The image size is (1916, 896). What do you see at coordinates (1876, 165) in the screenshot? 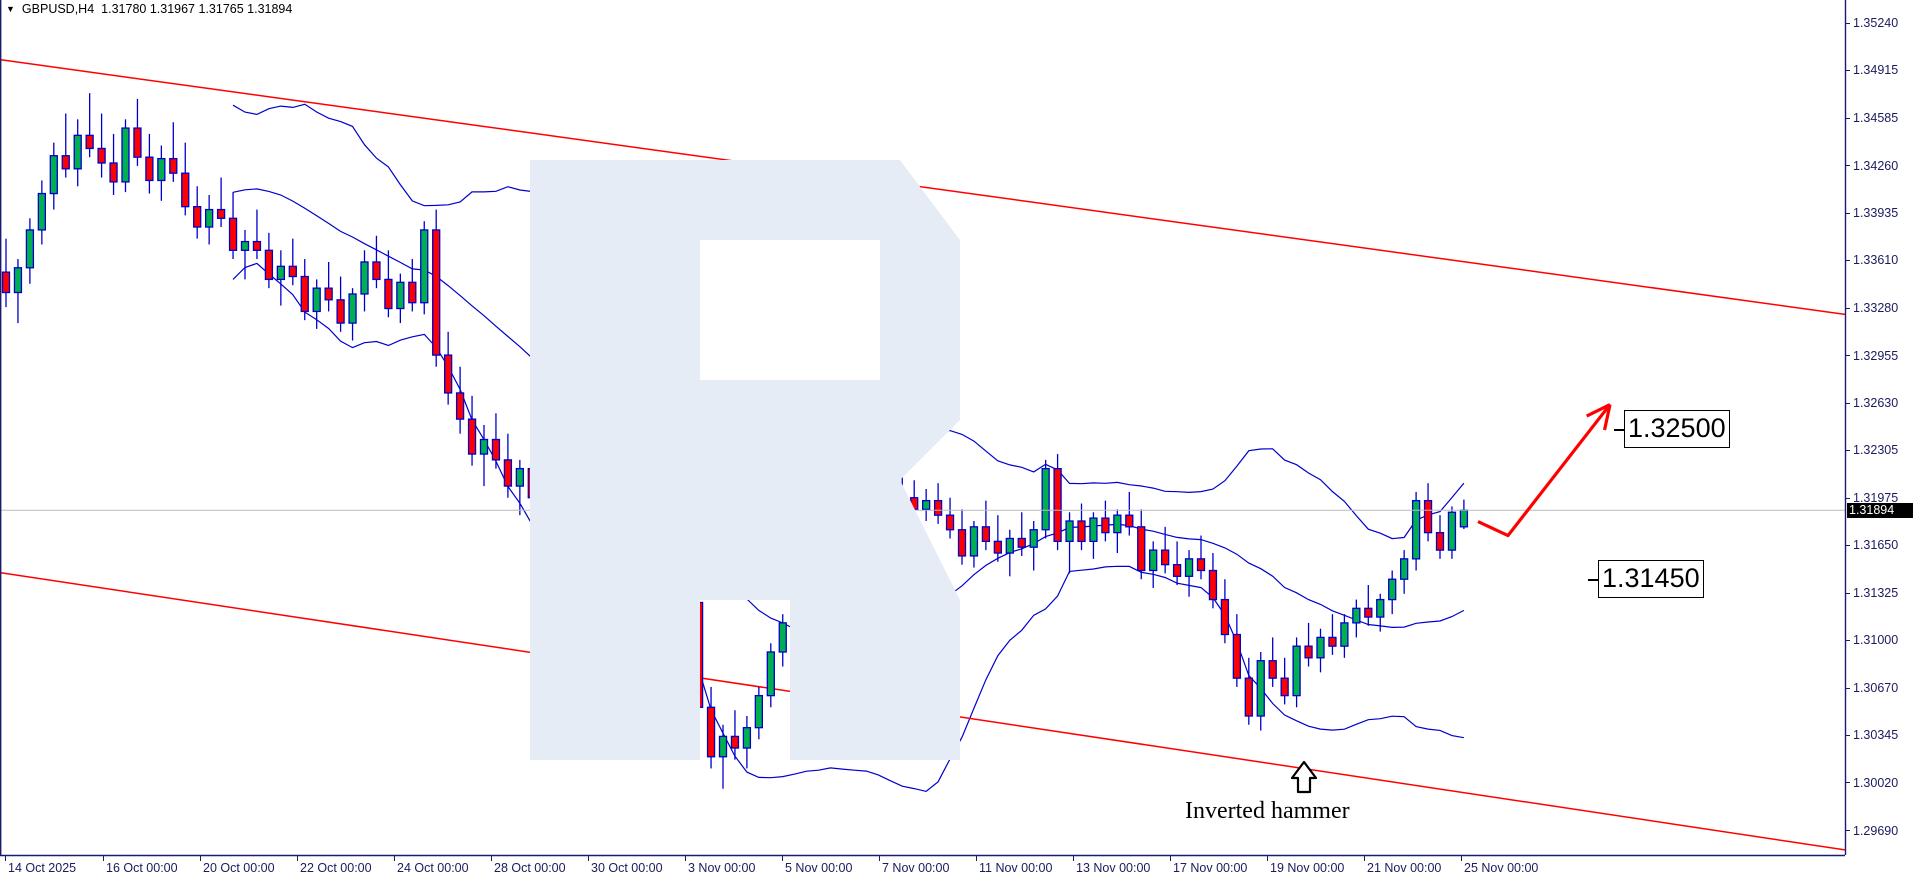
I see `price-axis-tick-label: 1.34260` at bounding box center [1876, 165].